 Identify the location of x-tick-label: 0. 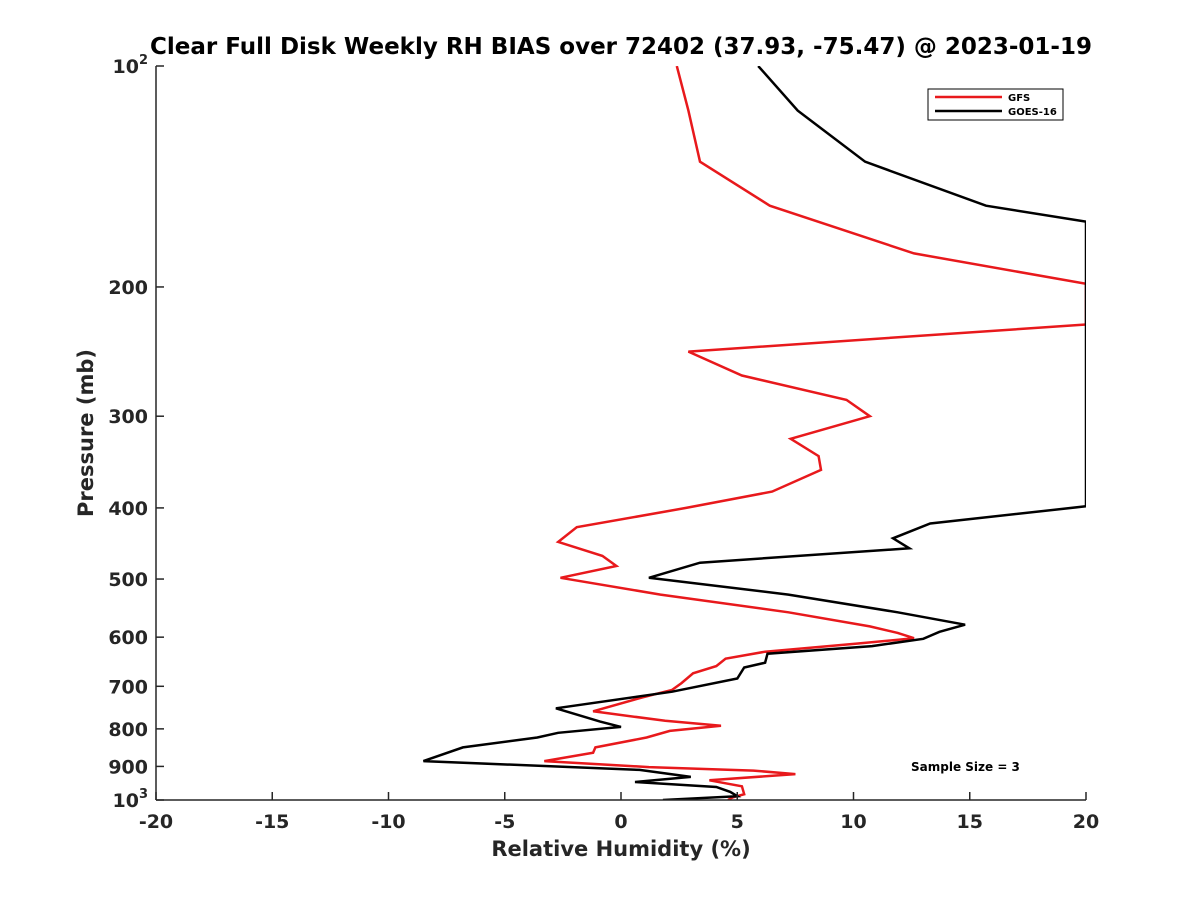
(620, 822).